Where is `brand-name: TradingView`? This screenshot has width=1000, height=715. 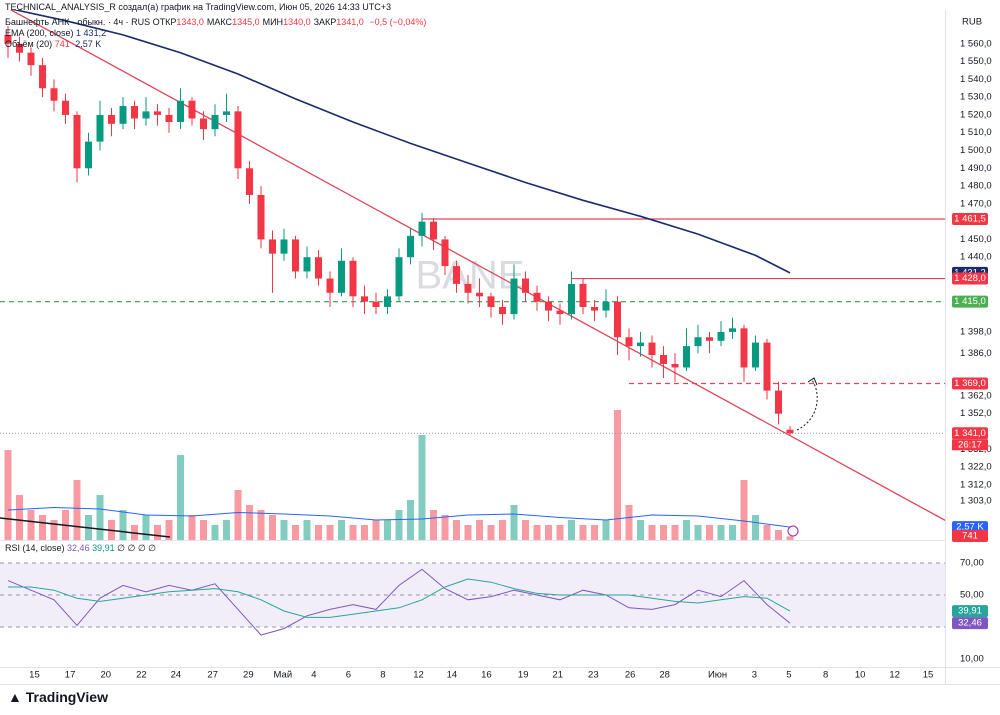
brand-name: TradingView is located at coordinates (66, 697).